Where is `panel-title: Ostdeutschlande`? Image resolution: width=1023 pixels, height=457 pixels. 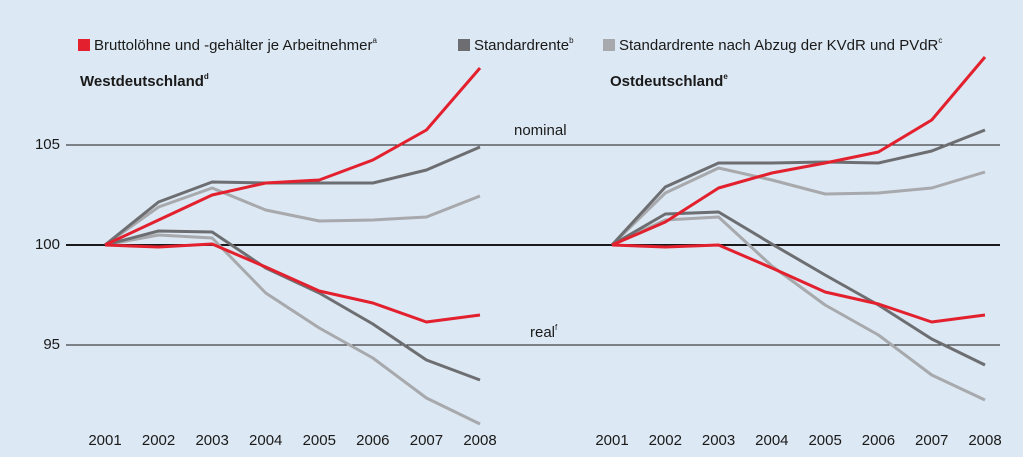
panel-title: Ostdeutschlande is located at coordinates (669, 81).